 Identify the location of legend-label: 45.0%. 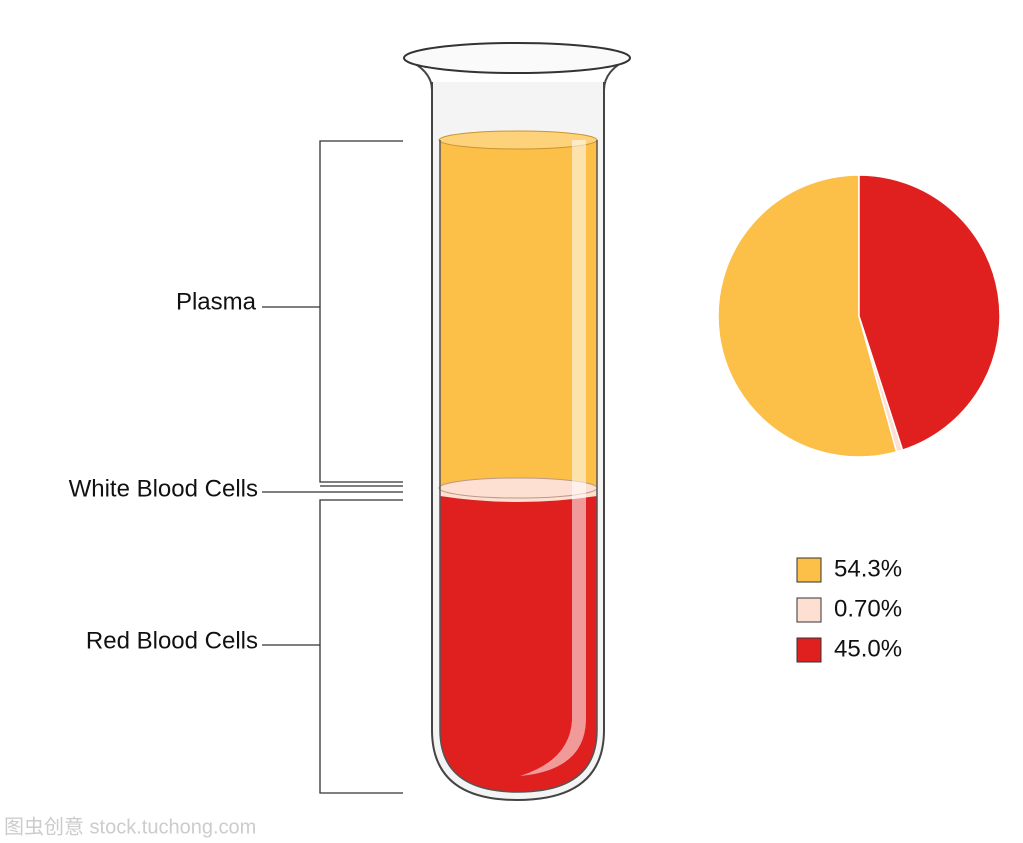
(868, 648).